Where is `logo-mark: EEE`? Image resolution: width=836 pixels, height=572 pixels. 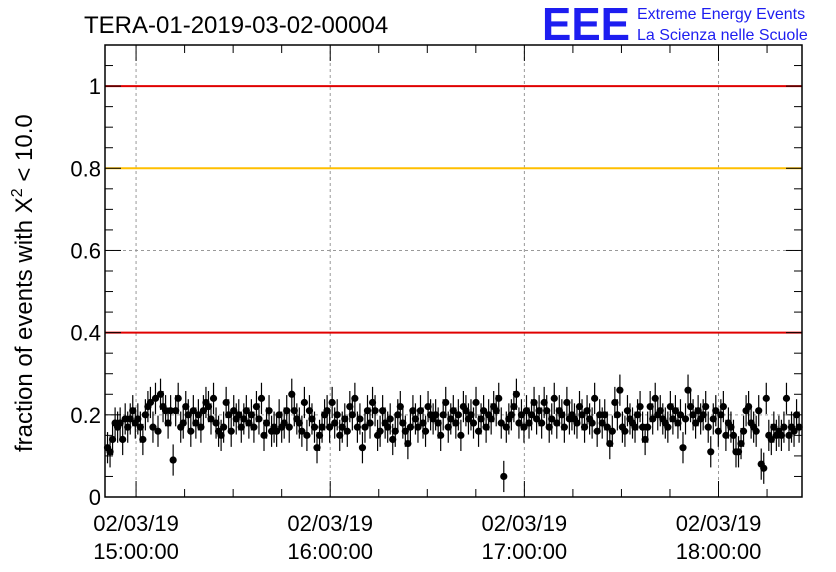 logo-mark: EEE is located at coordinates (586, 25).